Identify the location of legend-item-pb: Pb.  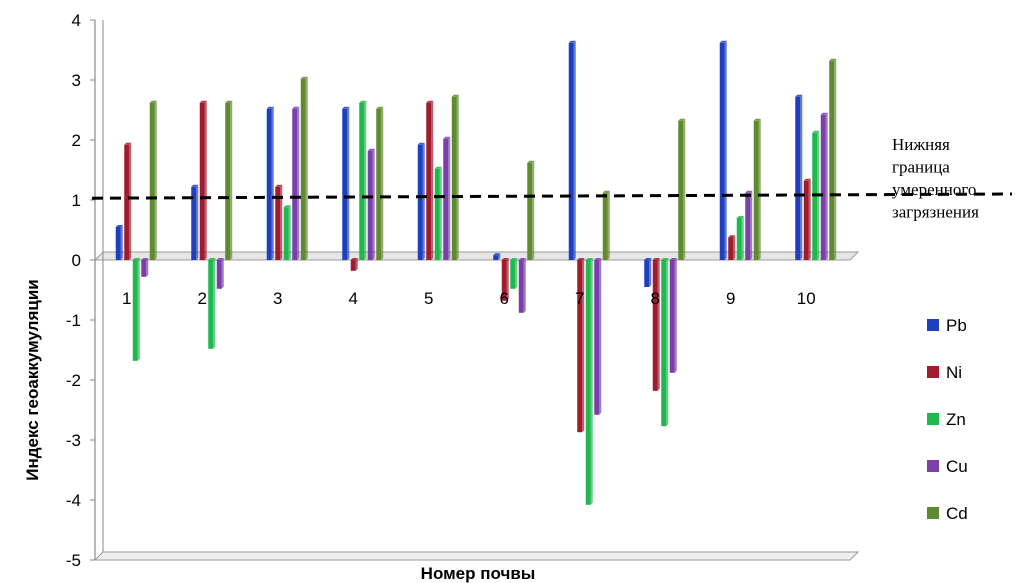
(947, 325).